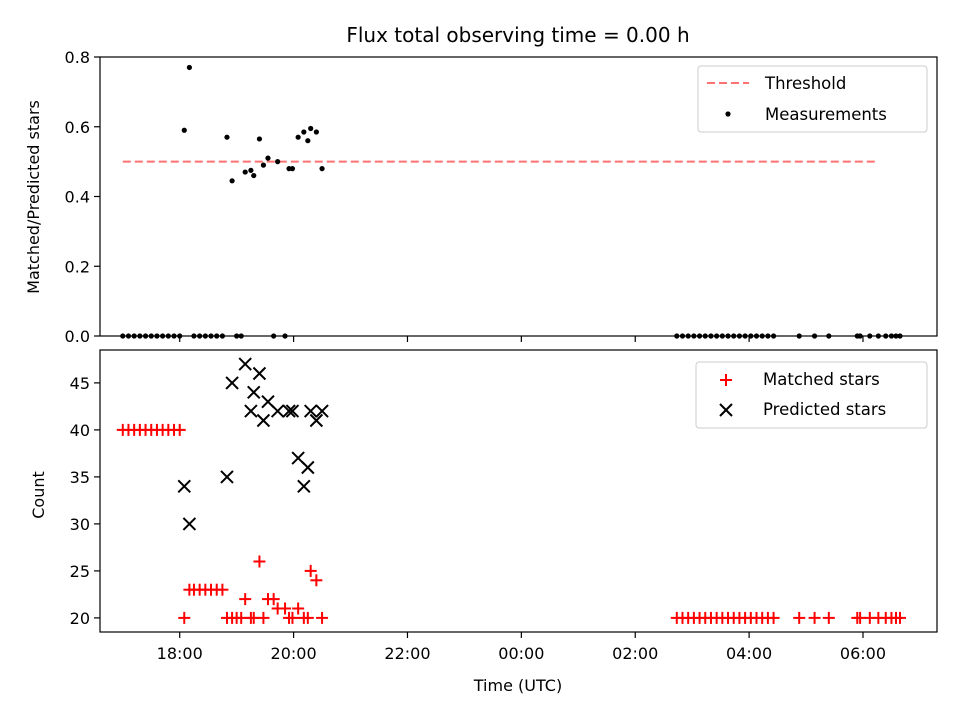 This screenshot has width=960, height=720. What do you see at coordinates (805, 83) in the screenshot?
I see `legend-threshold-label: Threshold` at bounding box center [805, 83].